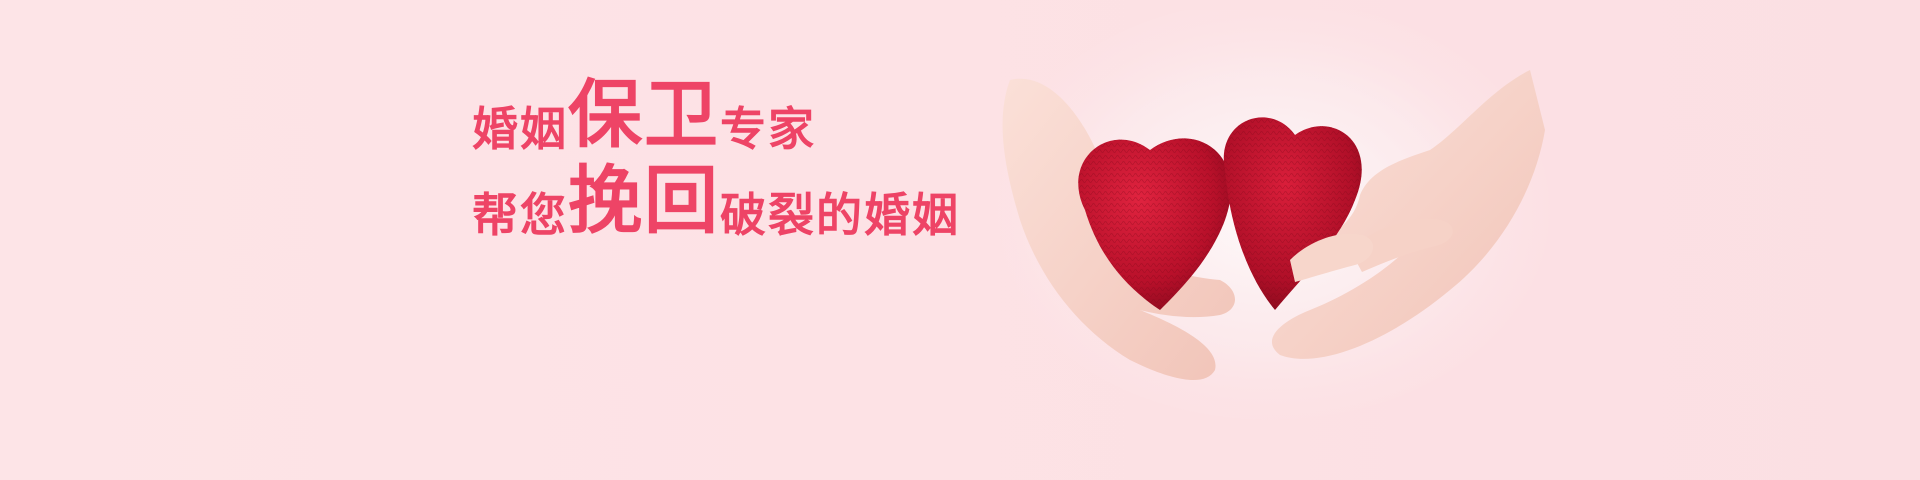  I want to click on thumb-over-heart, so click(1332, 257).